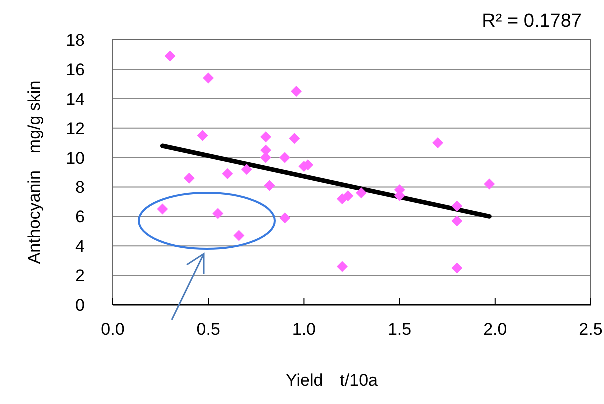 The height and width of the screenshot is (404, 604). What do you see at coordinates (80, 188) in the screenshot?
I see `y-tick-label: 8` at bounding box center [80, 188].